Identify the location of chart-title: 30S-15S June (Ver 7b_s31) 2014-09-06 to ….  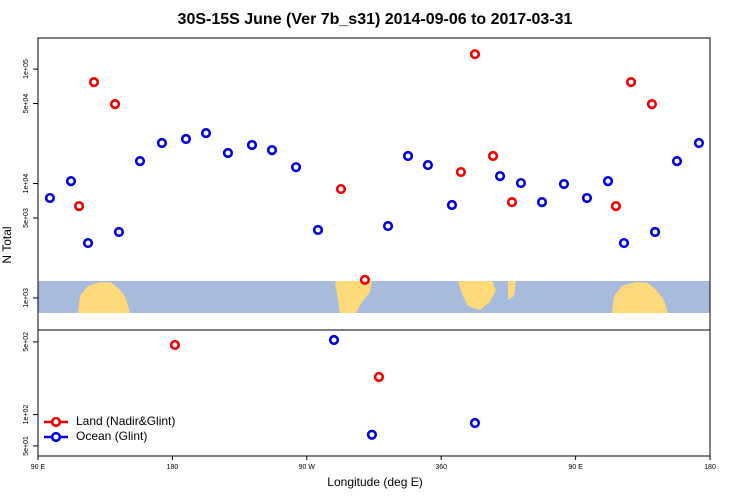
(375, 19).